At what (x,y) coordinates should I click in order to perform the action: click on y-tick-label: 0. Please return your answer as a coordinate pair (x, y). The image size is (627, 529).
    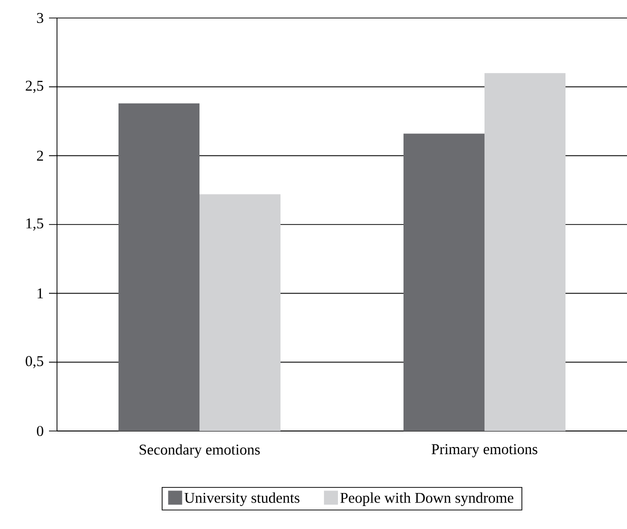
    Looking at the image, I should click on (40, 431).